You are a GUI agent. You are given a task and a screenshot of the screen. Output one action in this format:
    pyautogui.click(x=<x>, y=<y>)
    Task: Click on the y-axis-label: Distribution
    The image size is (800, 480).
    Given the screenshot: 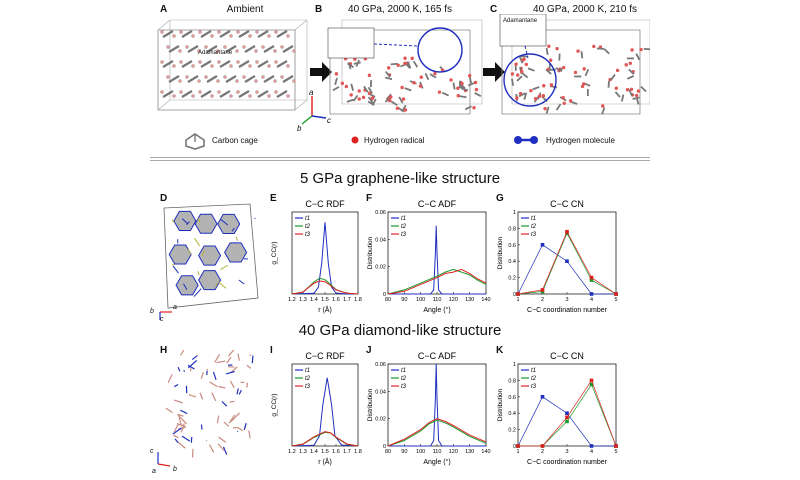 What is the action you would take?
    pyautogui.click(x=500, y=404)
    